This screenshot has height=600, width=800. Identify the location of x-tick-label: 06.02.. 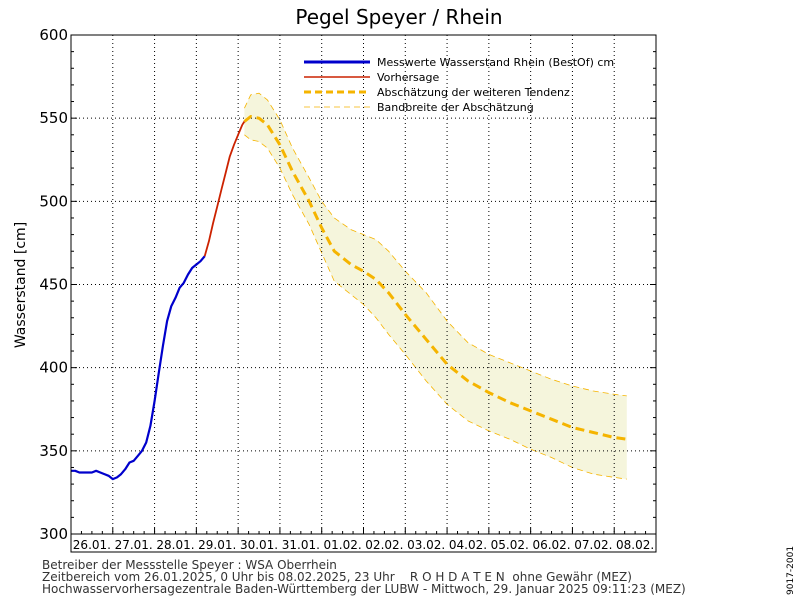
(551, 545).